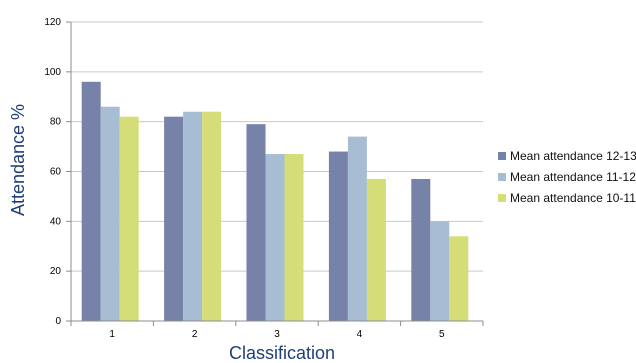 This screenshot has width=636, height=363. I want to click on y-tick-label: 120, so click(52, 22).